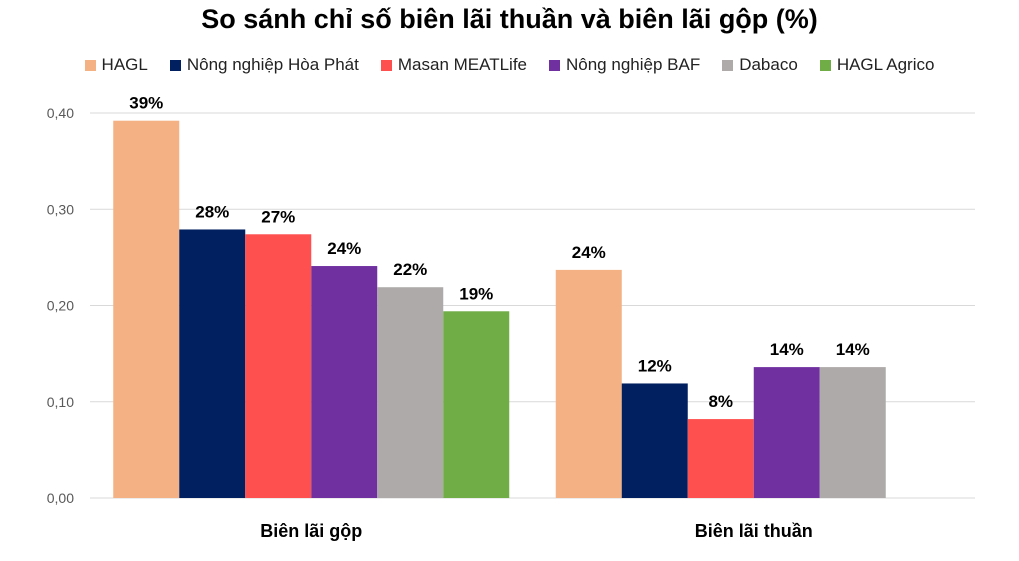  What do you see at coordinates (311, 531) in the screenshot?
I see `x-category-label: Biên lãi gộp` at bounding box center [311, 531].